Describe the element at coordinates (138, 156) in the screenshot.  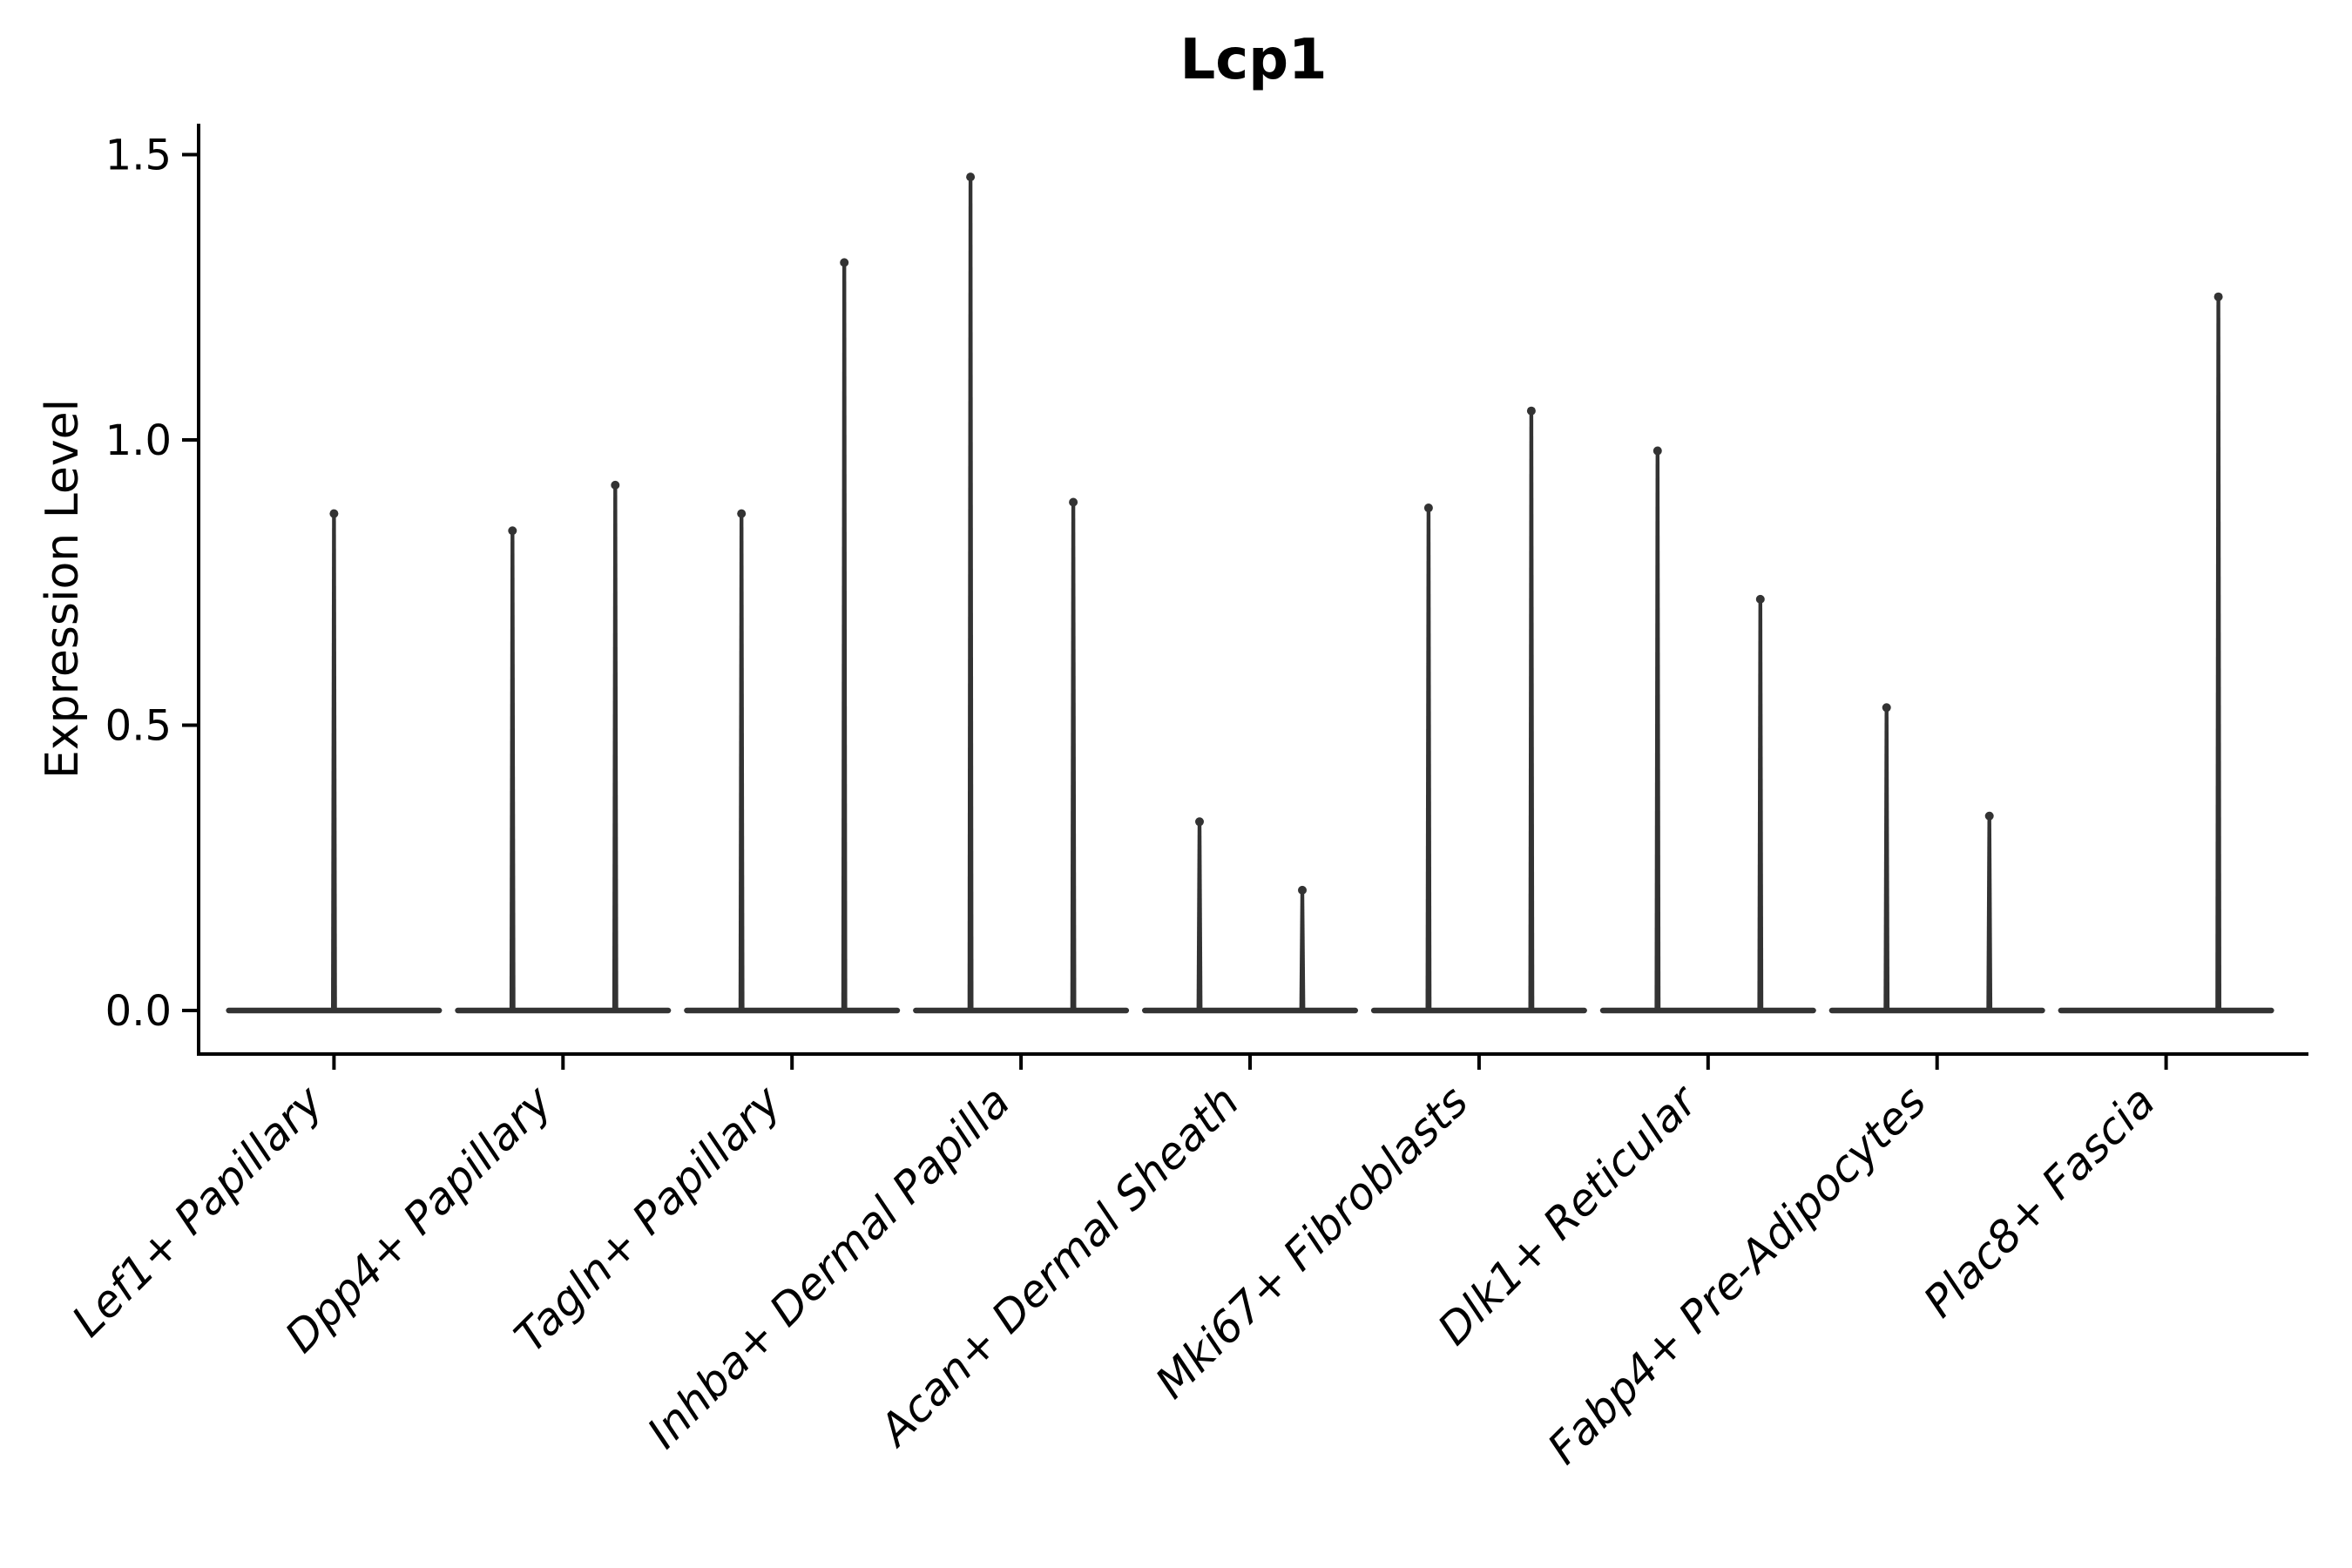
I see `y-tick-label: 1.5` at that location.